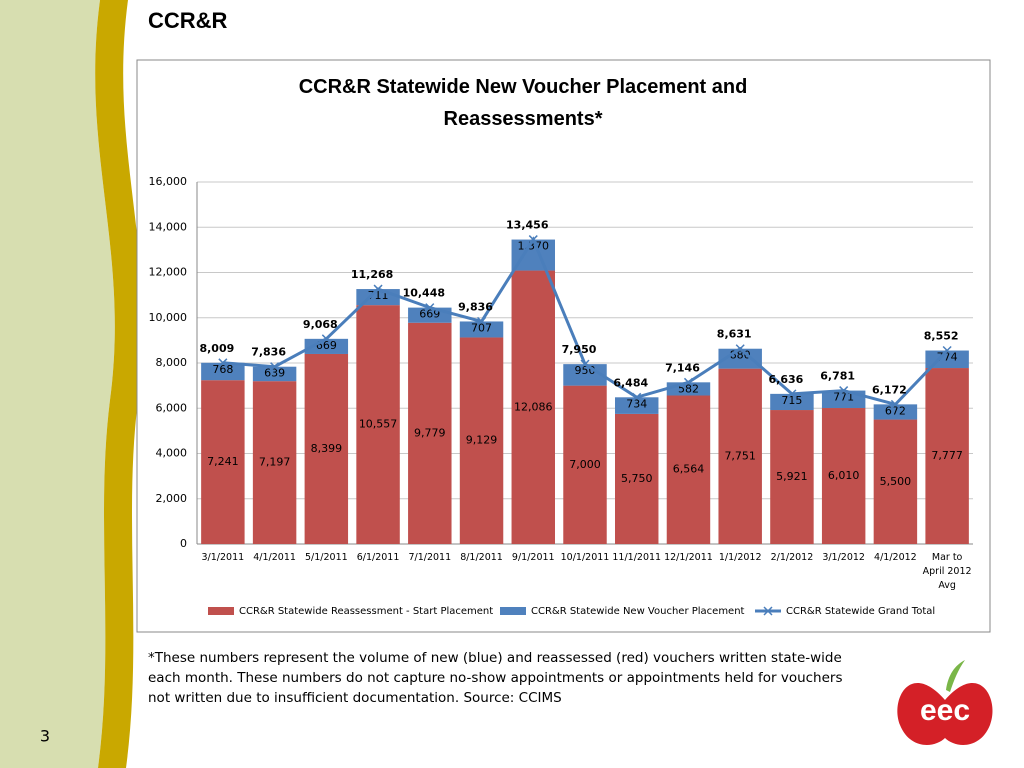  What do you see at coordinates (889, 389) in the screenshot?
I see `total-label: 6,172` at bounding box center [889, 389].